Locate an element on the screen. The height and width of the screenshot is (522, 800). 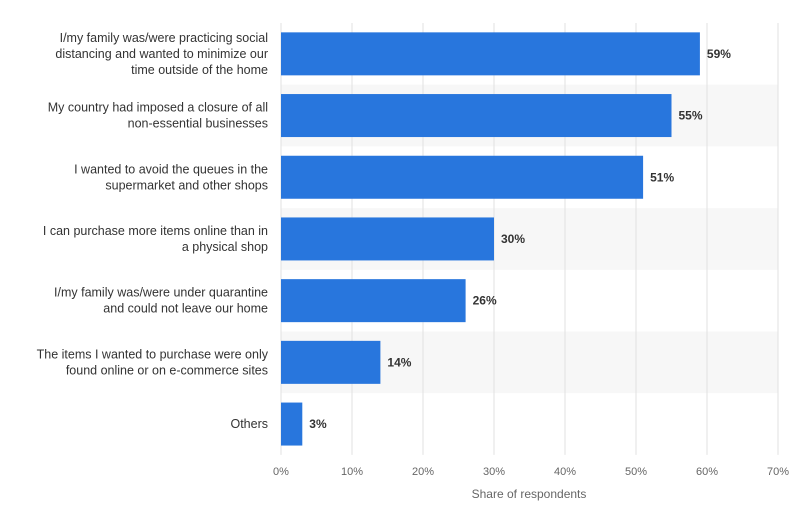
x-tick-label: 10% is located at coordinates (352, 472).